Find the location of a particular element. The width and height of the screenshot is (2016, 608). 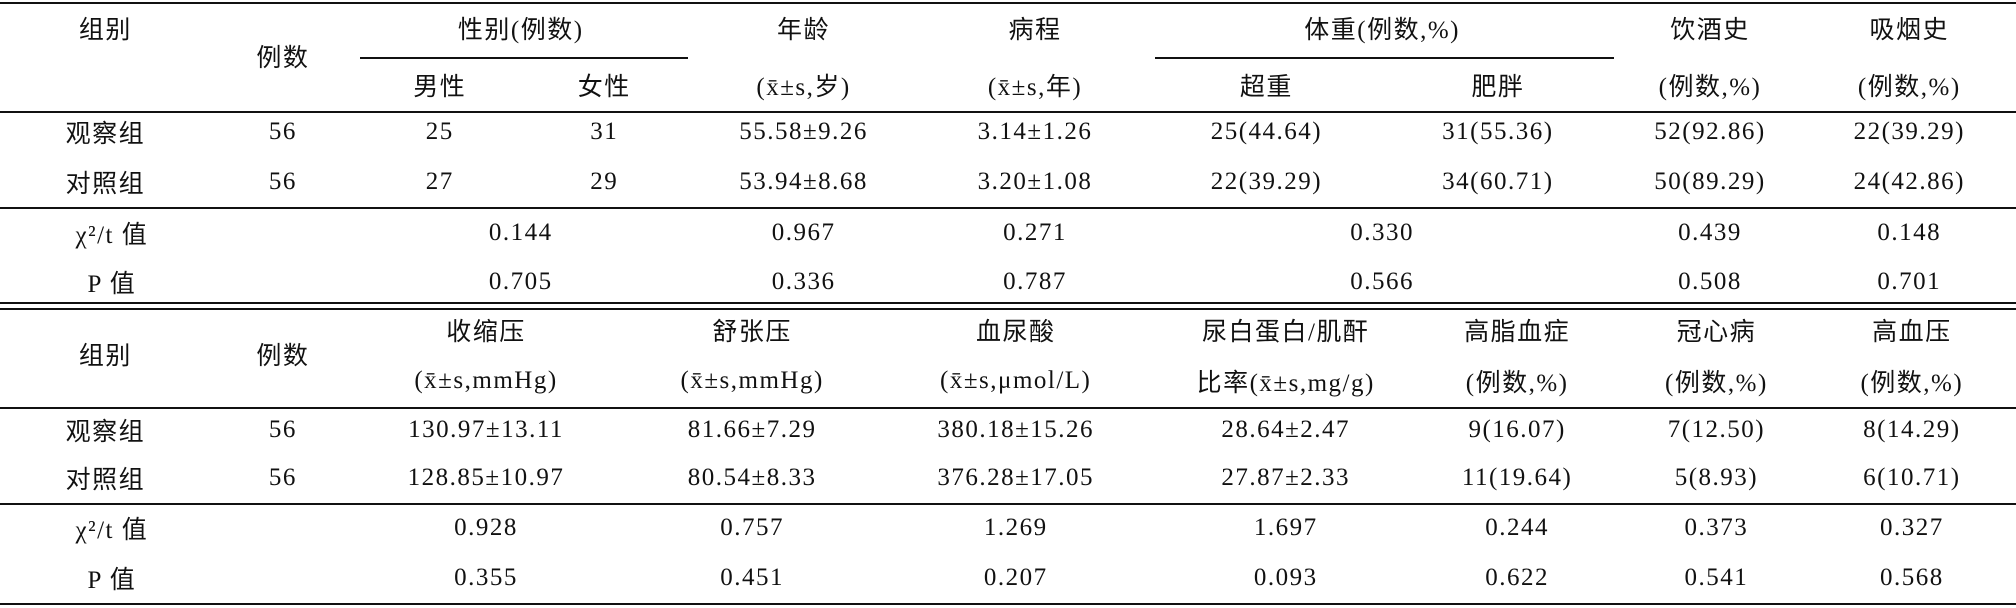

header-cell: (x̄±s,岁) is located at coordinates (803, 87).